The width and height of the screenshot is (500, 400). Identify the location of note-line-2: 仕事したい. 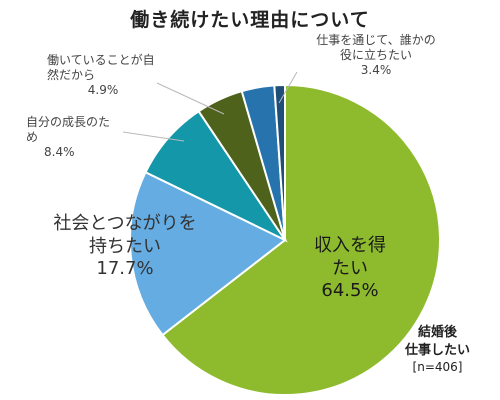
(438, 350).